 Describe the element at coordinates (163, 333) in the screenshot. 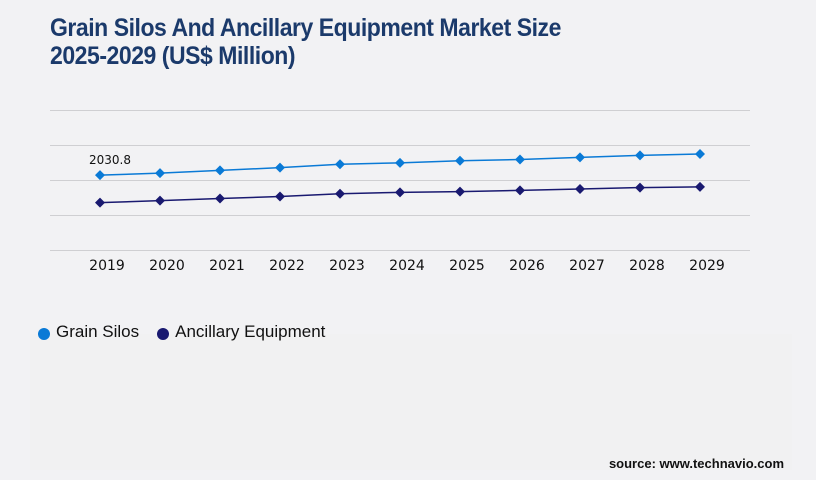

I see `legend-marker-ancillary-equipment-icon` at that location.